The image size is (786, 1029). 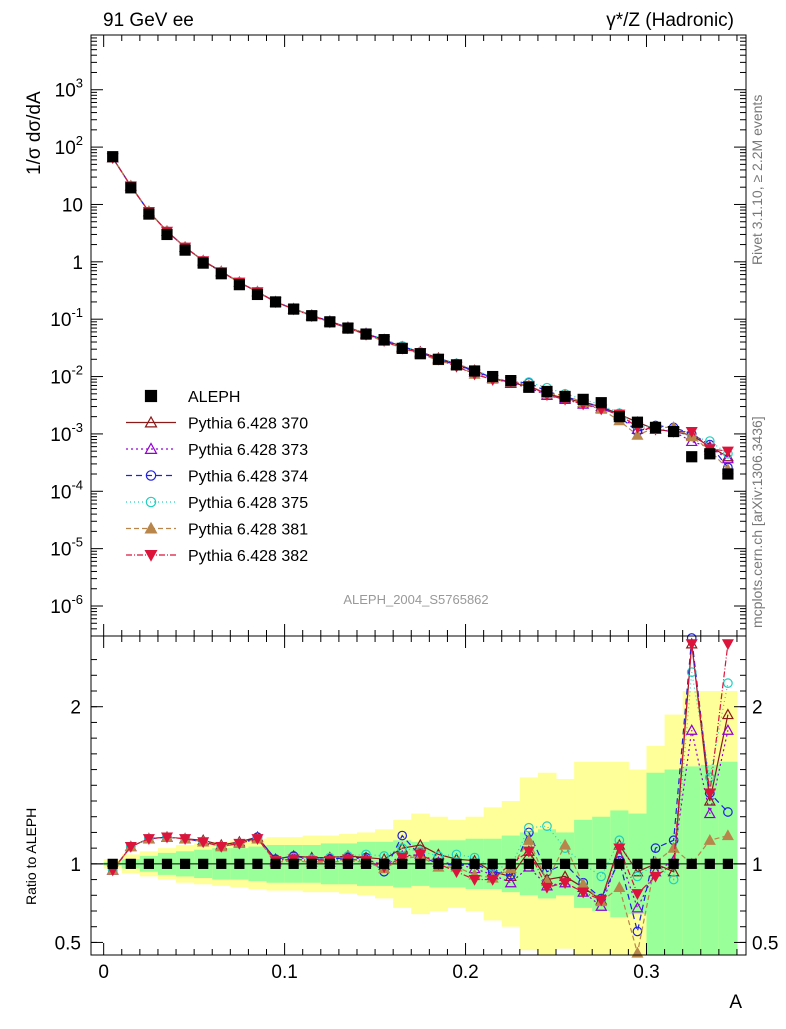 What do you see at coordinates (75, 865) in the screenshot?
I see `ratio-y-tick-label-left: 1` at bounding box center [75, 865].